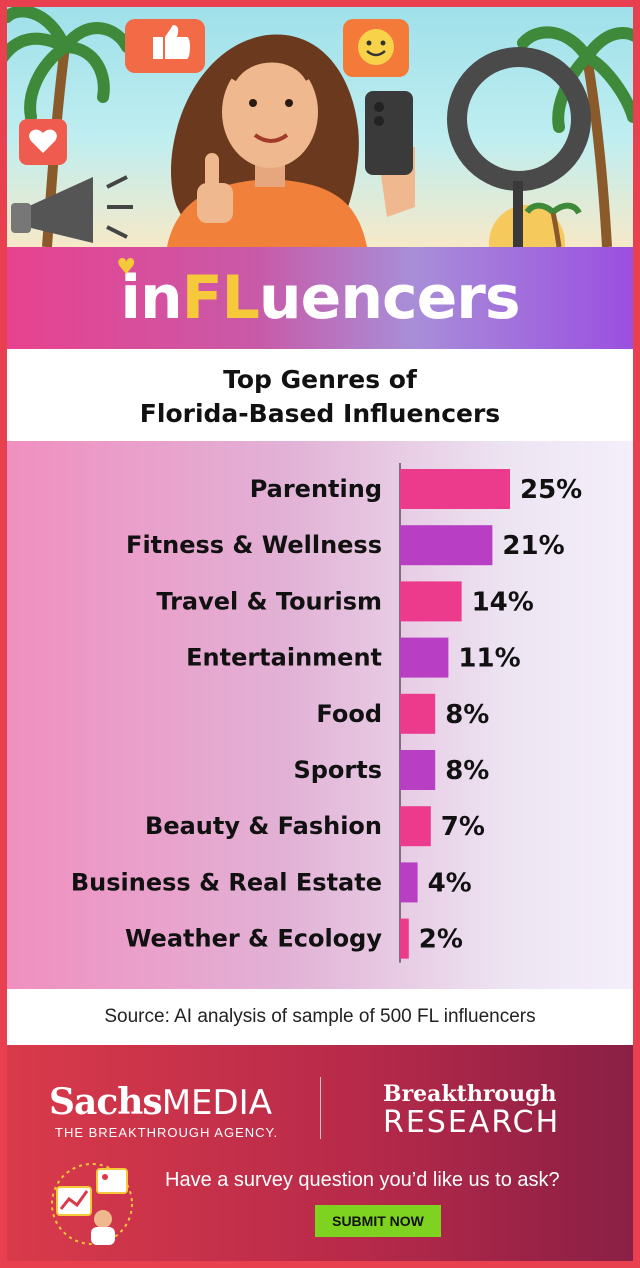 The width and height of the screenshot is (640, 1268). Describe the element at coordinates (503, 602) in the screenshot. I see `value-label: 14%` at that location.